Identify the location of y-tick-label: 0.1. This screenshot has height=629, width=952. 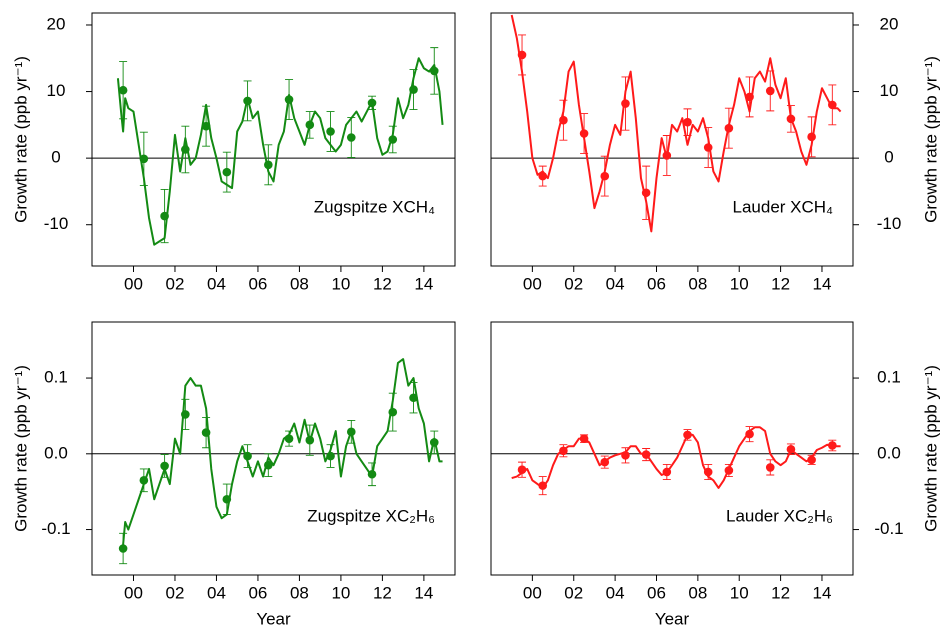
(56, 377).